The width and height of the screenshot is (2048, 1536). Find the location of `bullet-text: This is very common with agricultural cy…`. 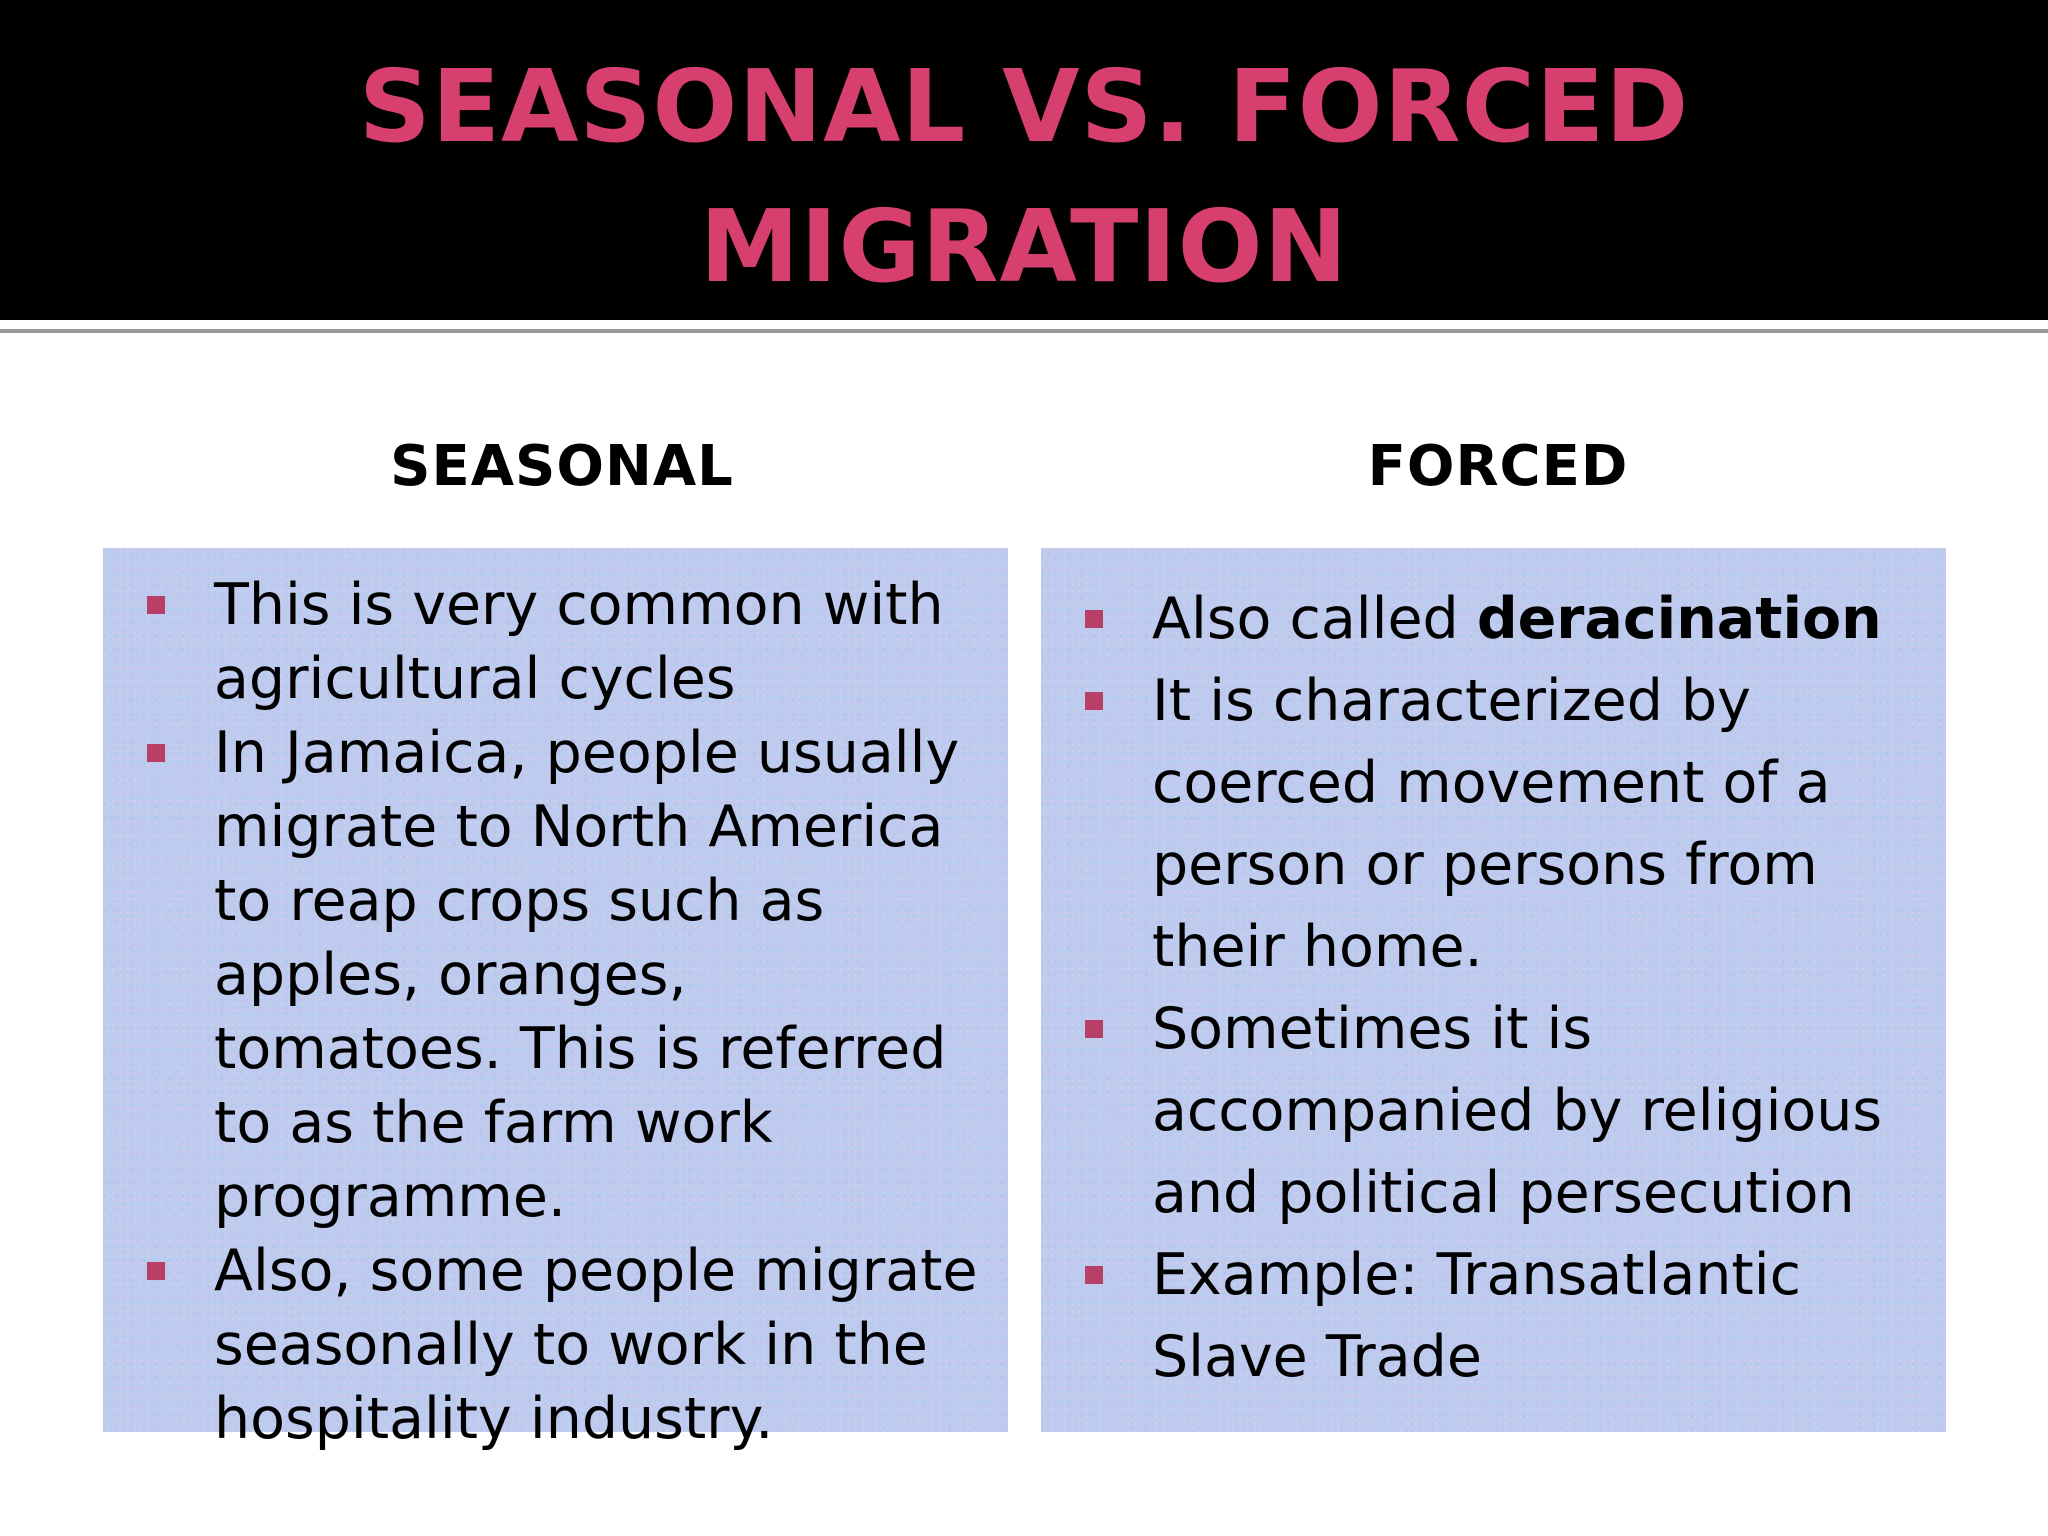

bullet-text: This is very common with agricultural cy… is located at coordinates (579, 642).